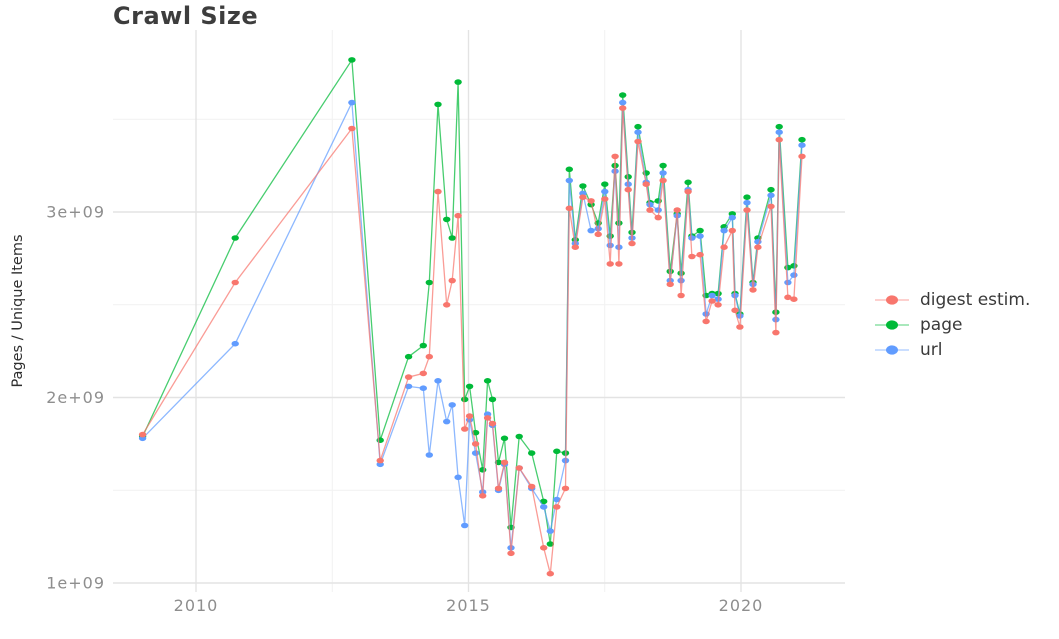 The height and width of the screenshot is (639, 1059). Describe the element at coordinates (941, 324) in the screenshot. I see `legend-label-page: page` at that location.